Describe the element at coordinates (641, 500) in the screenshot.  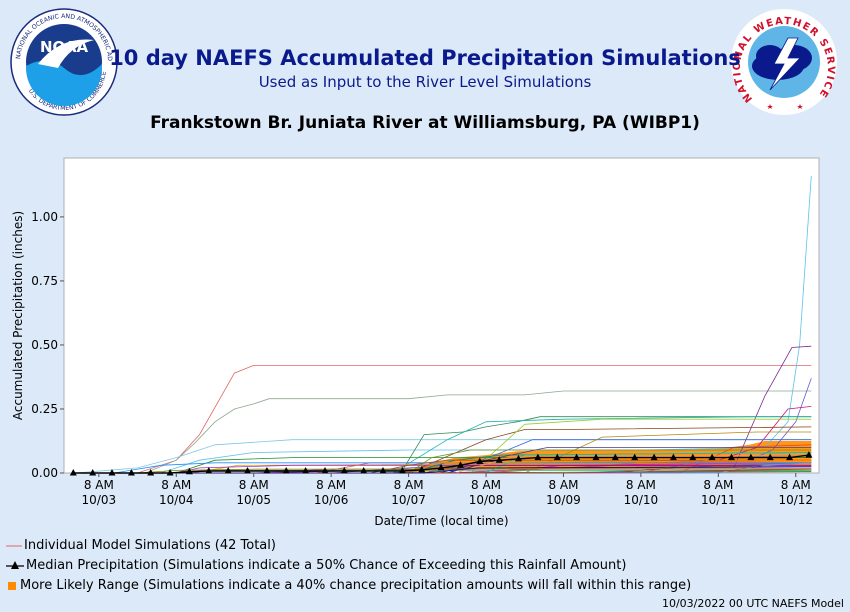
I see `x-tick-label-date: 10/10` at that location.